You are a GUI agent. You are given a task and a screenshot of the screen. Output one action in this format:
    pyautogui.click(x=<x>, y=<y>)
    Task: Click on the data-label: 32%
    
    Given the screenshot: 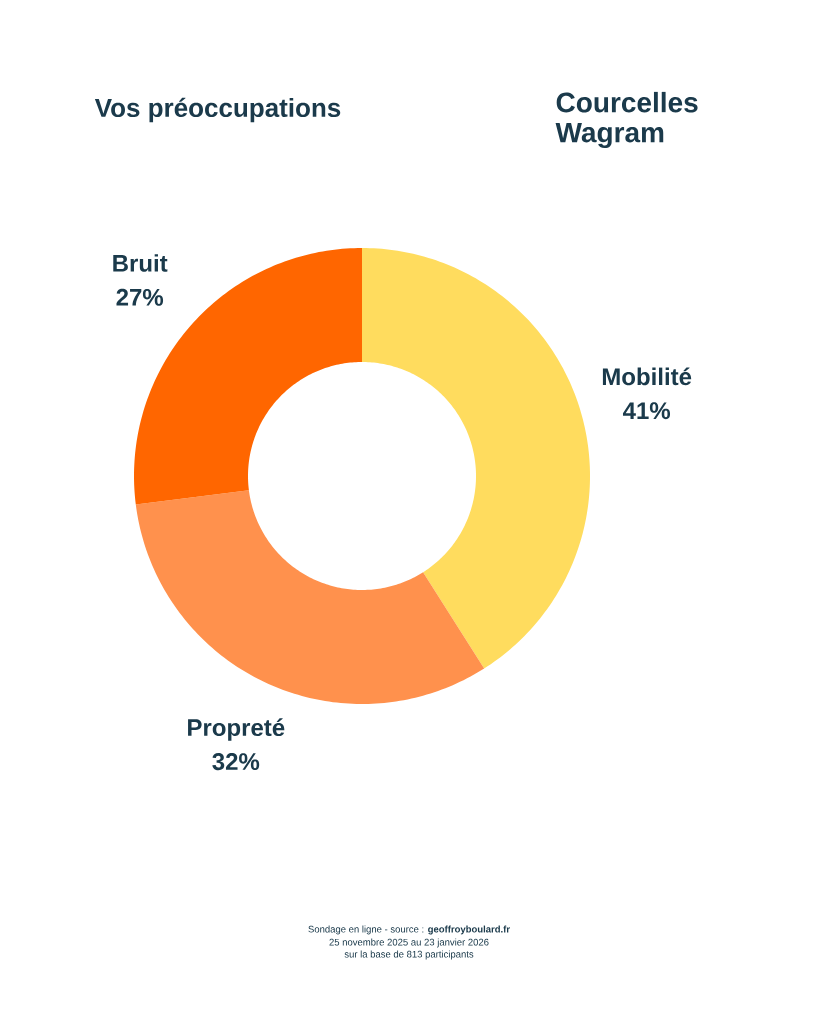 What is the action you would take?
    pyautogui.click(x=236, y=762)
    